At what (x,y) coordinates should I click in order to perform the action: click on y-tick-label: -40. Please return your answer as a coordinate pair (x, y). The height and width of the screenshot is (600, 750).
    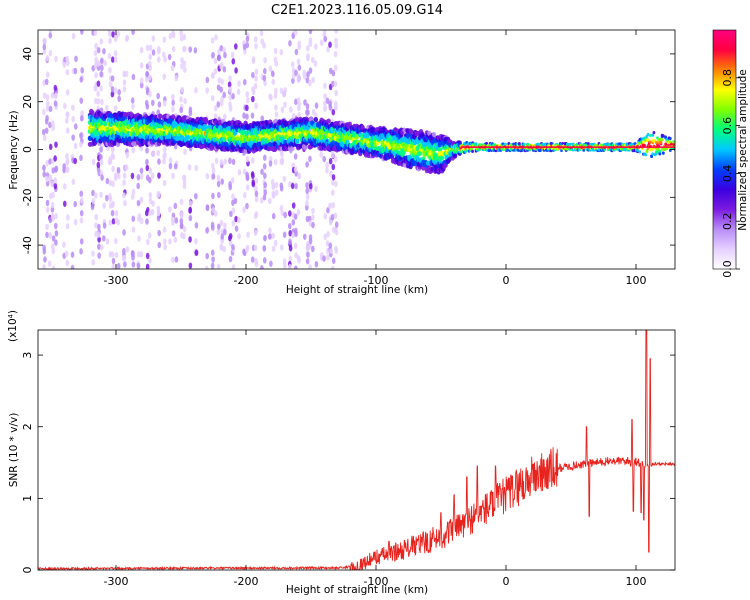
    Looking at the image, I should click on (27, 245).